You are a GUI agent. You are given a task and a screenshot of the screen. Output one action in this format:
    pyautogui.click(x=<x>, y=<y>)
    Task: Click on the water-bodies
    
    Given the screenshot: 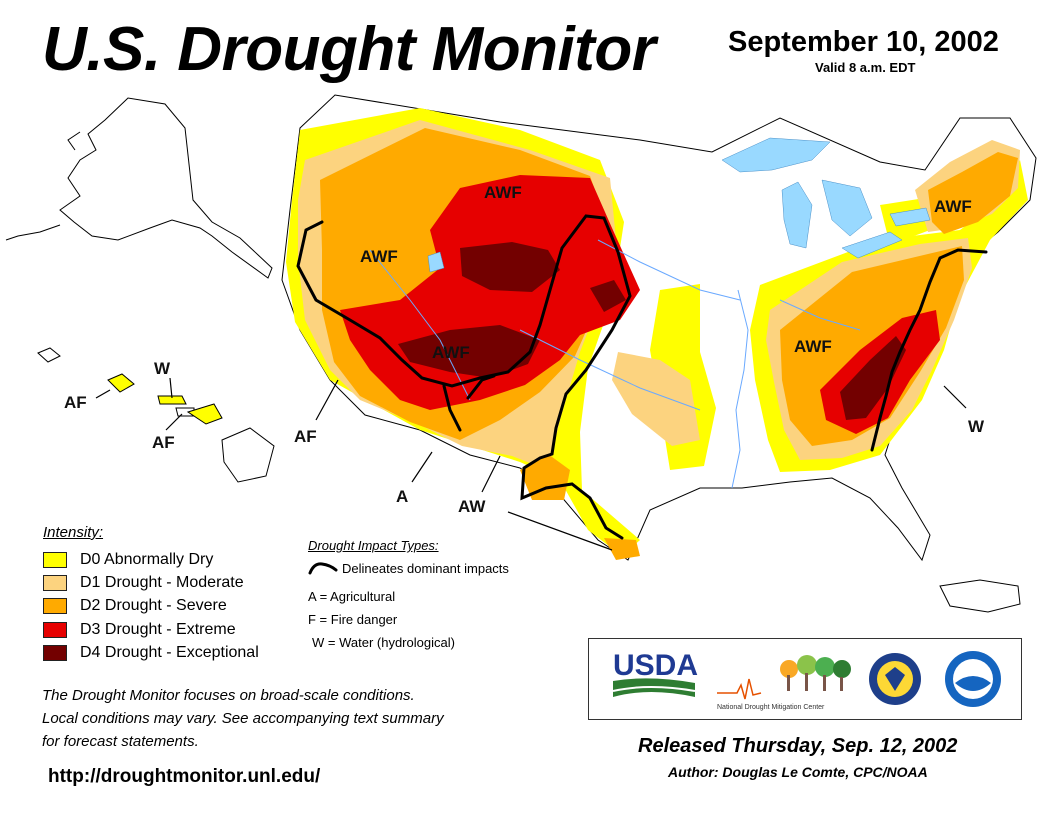 What is the action you would take?
    pyautogui.click(x=679, y=205)
    